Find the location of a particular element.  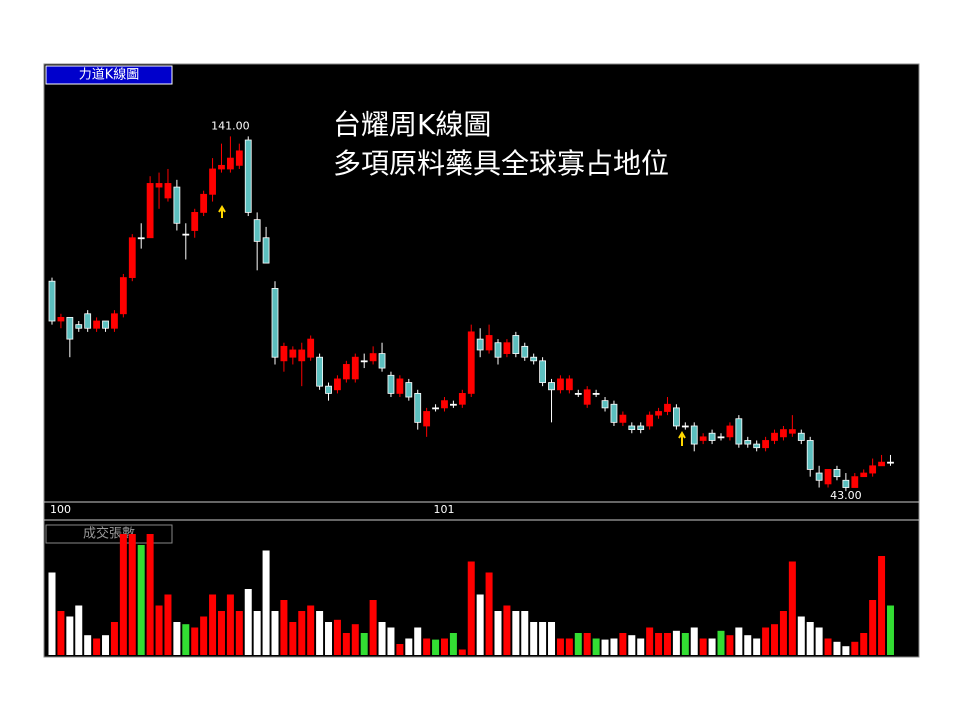

volume-label-box is located at coordinates (109, 534).